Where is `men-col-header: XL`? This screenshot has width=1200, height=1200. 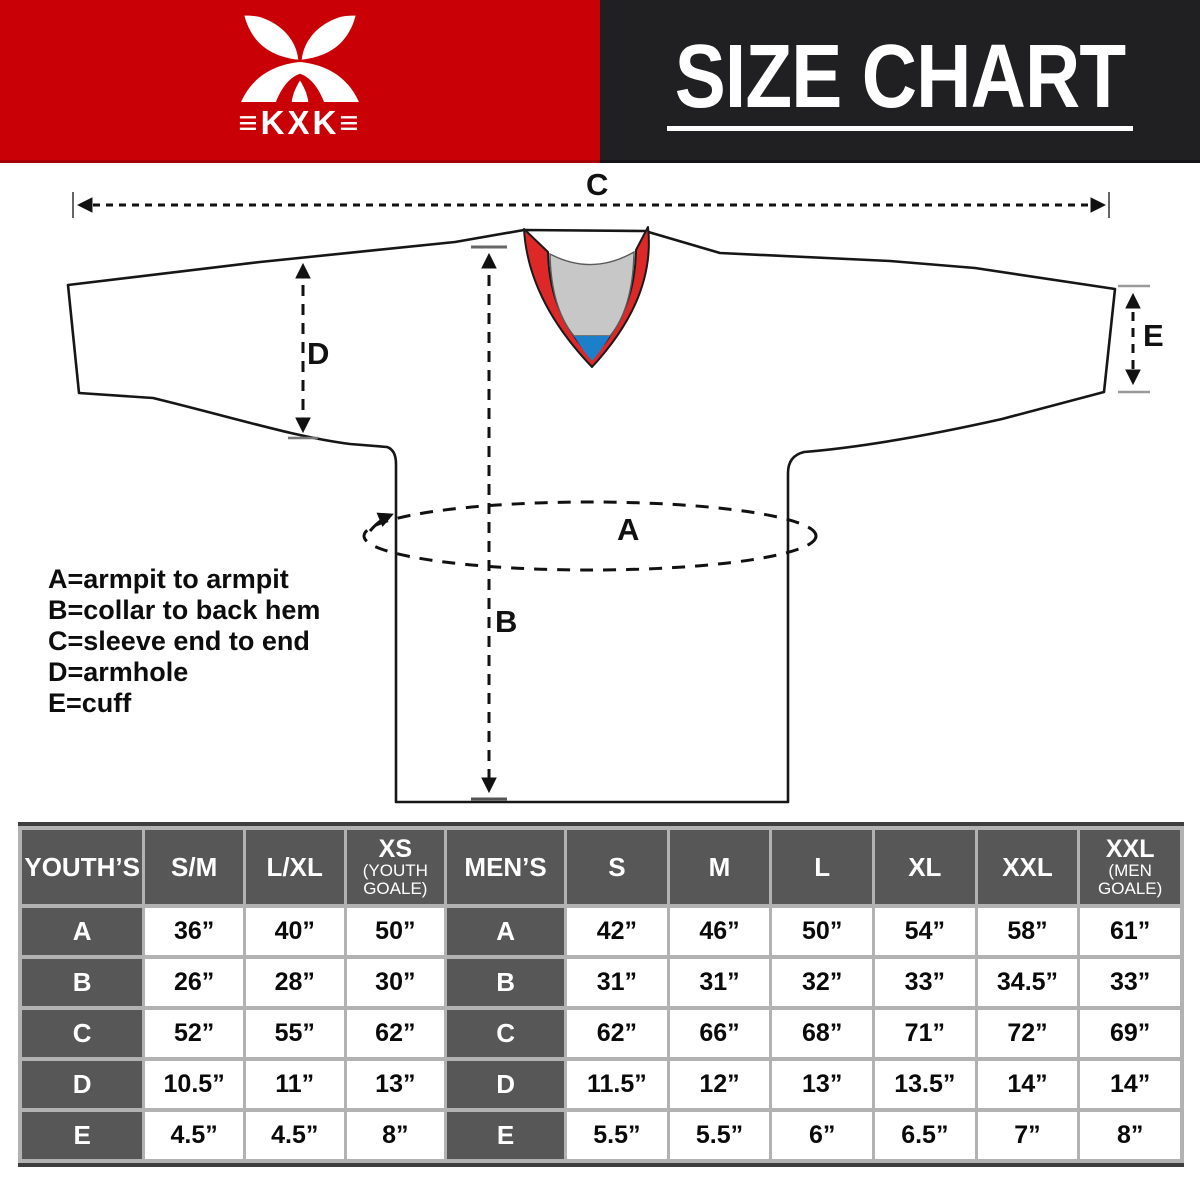
men-col-header: XL is located at coordinates (925, 867).